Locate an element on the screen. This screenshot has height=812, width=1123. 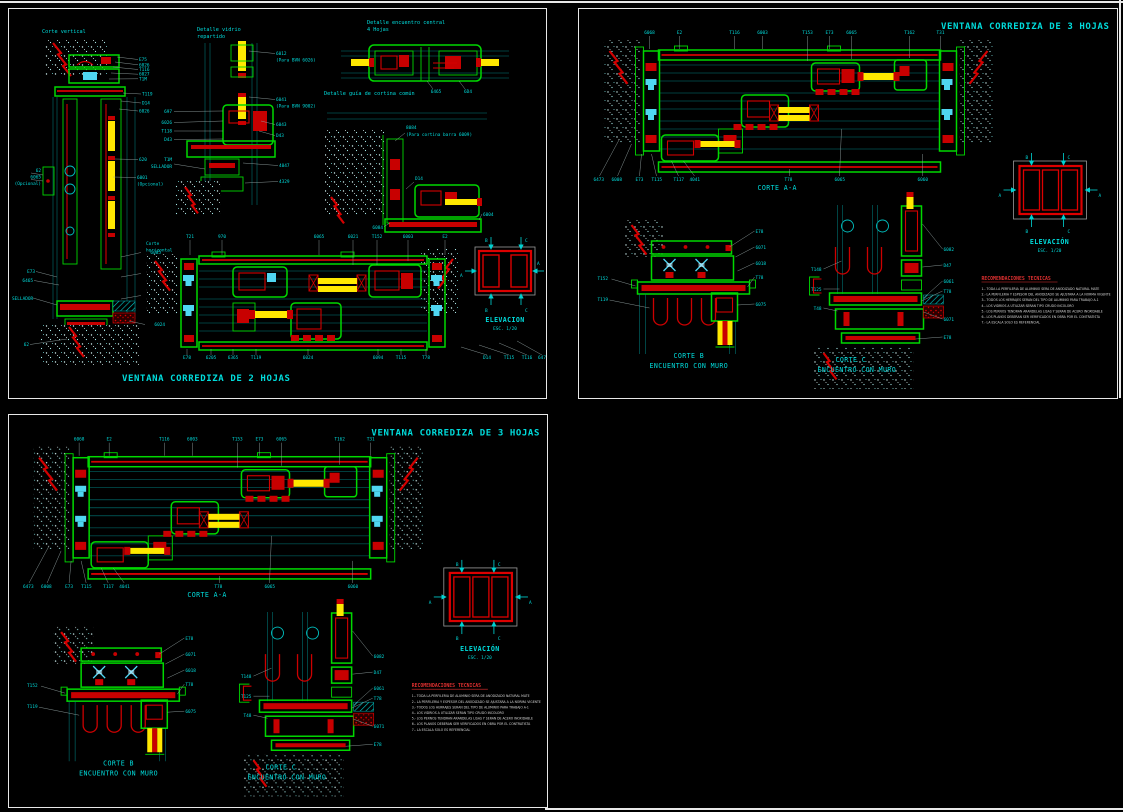
detail-caption: Detalle encuentro central is located at coordinates (406, 23).